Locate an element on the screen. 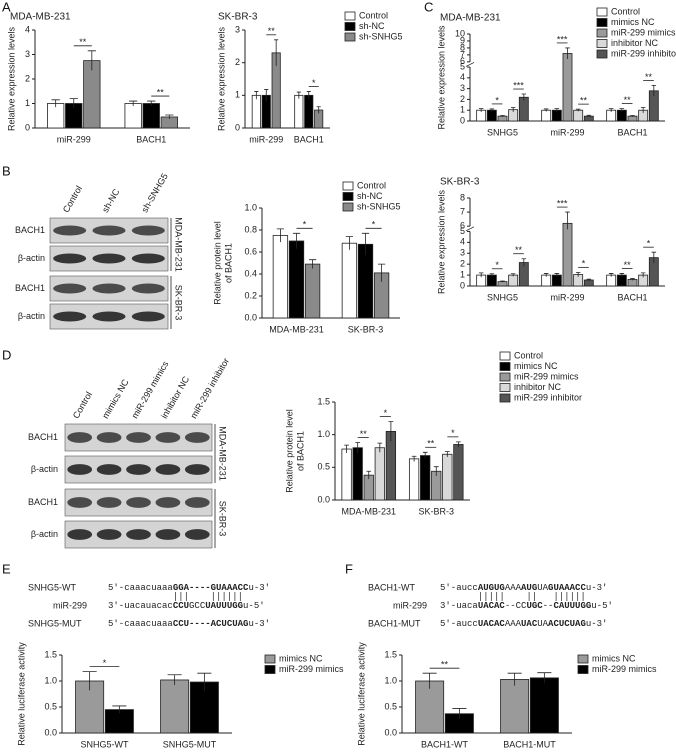 This screenshot has height=752, width=676. sequence-segment: UACAC is located at coordinates (492, 606).